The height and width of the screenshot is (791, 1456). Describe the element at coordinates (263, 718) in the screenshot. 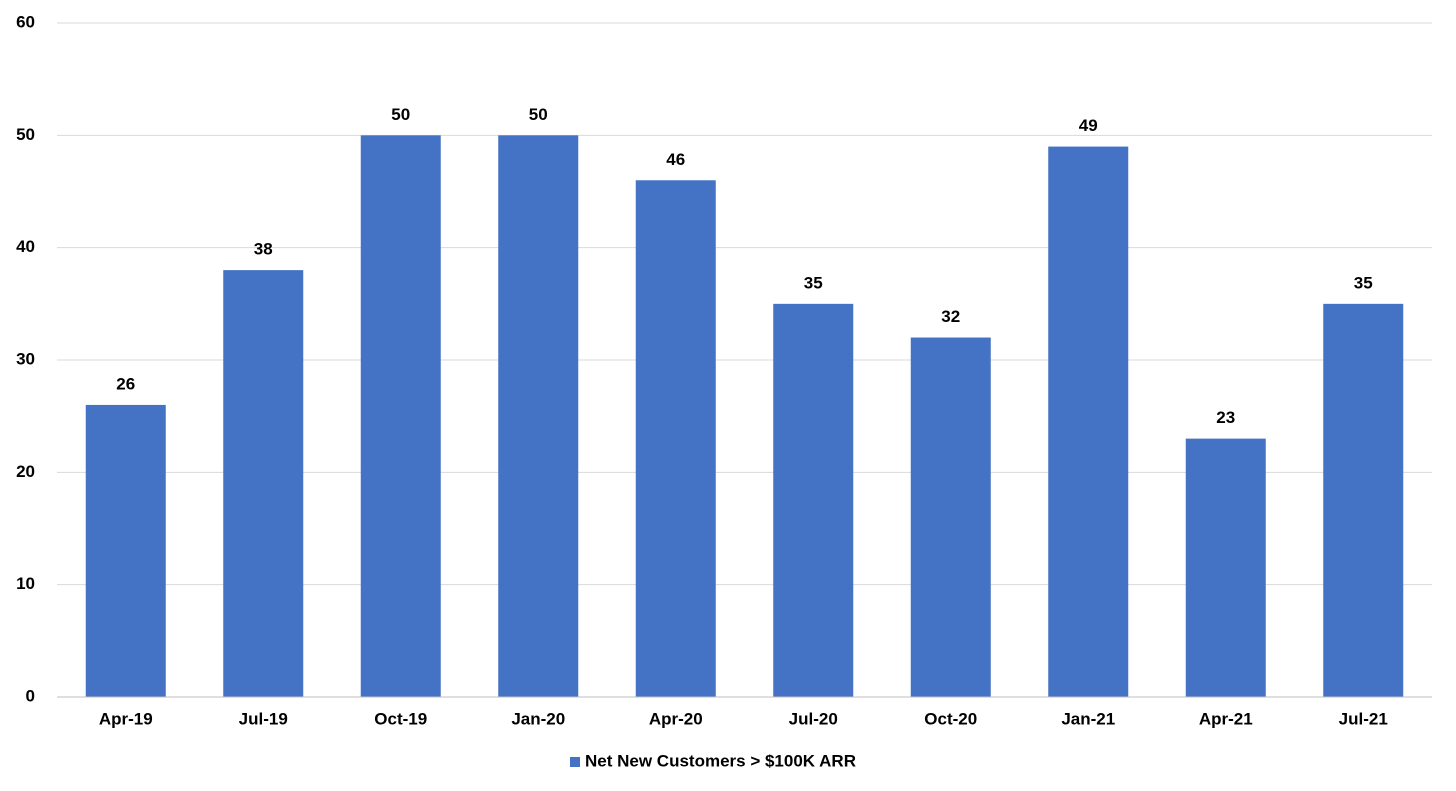

I see `x-tick-label: Jul-19` at that location.